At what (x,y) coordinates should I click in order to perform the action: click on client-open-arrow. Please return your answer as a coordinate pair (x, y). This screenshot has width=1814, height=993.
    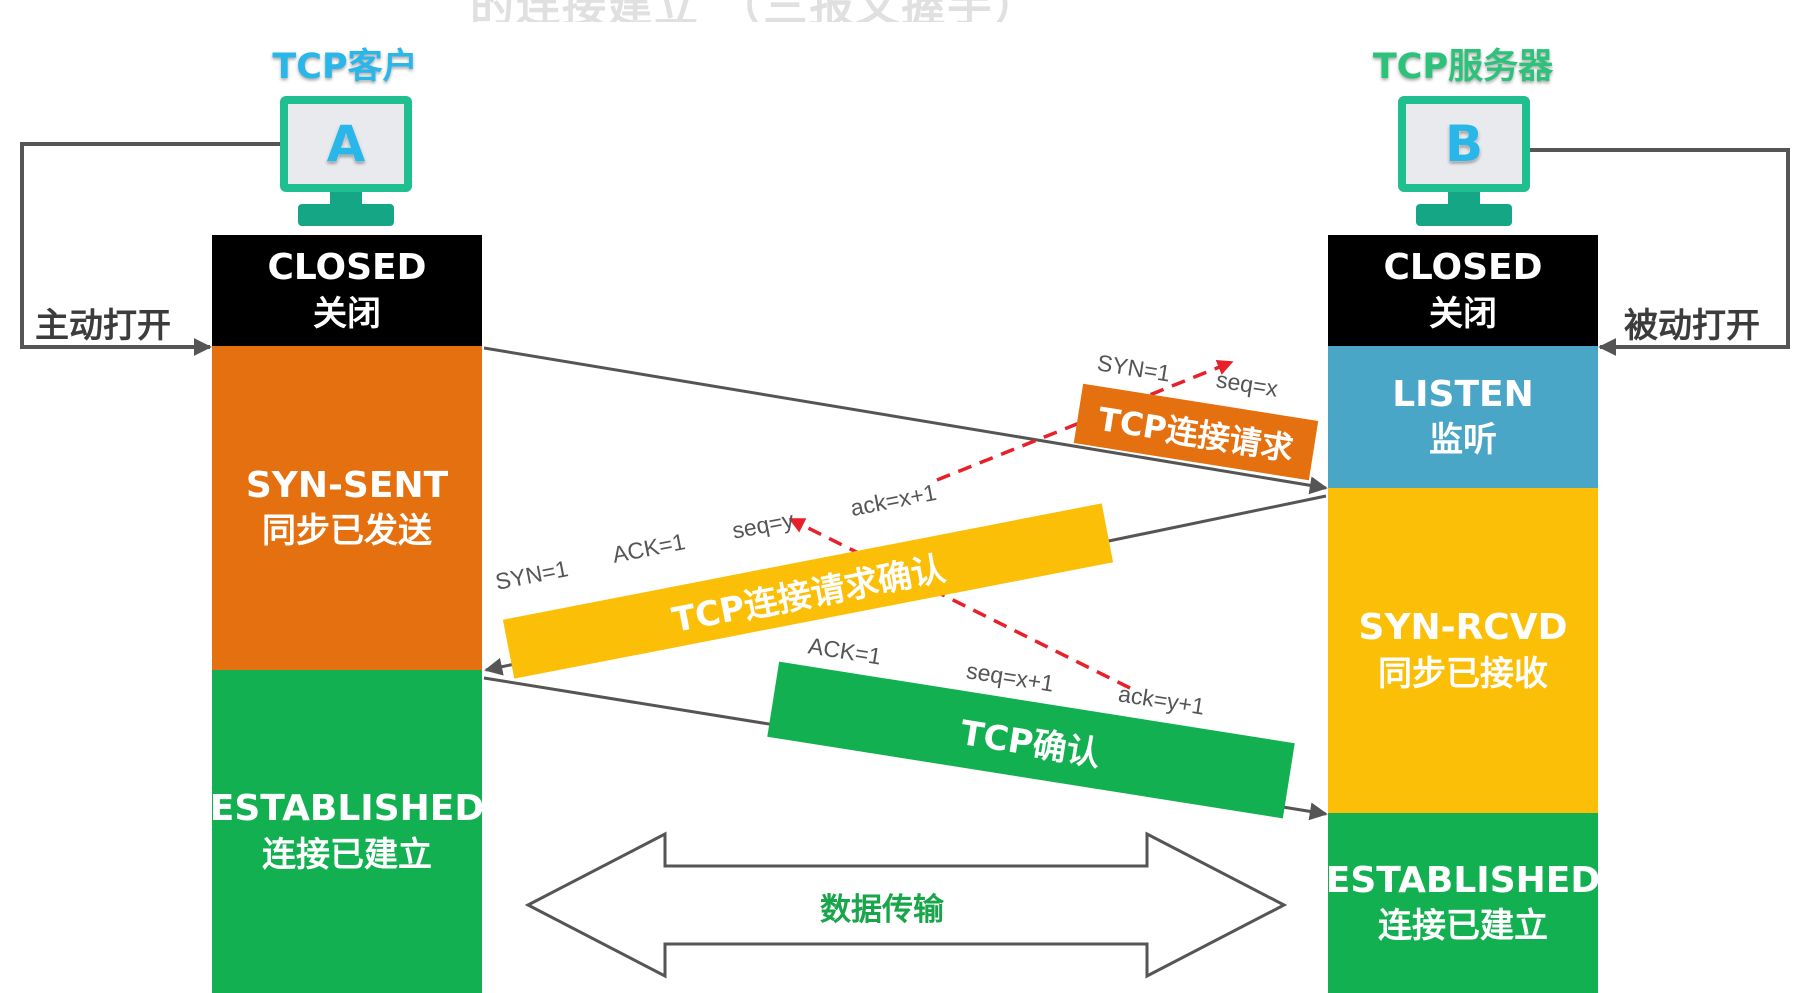
    Looking at the image, I should click on (150, 249).